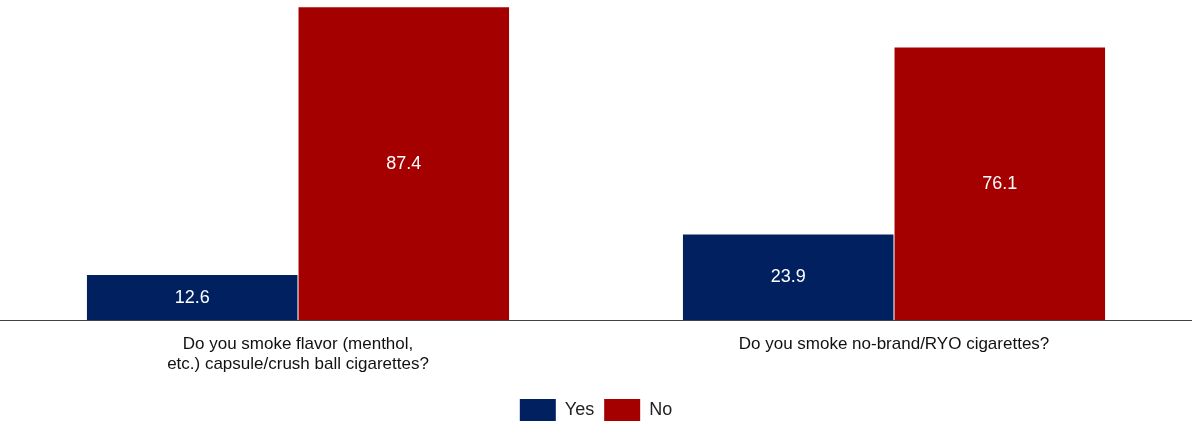 The width and height of the screenshot is (1192, 431). What do you see at coordinates (661, 408) in the screenshot?
I see `legend-label: No` at bounding box center [661, 408].